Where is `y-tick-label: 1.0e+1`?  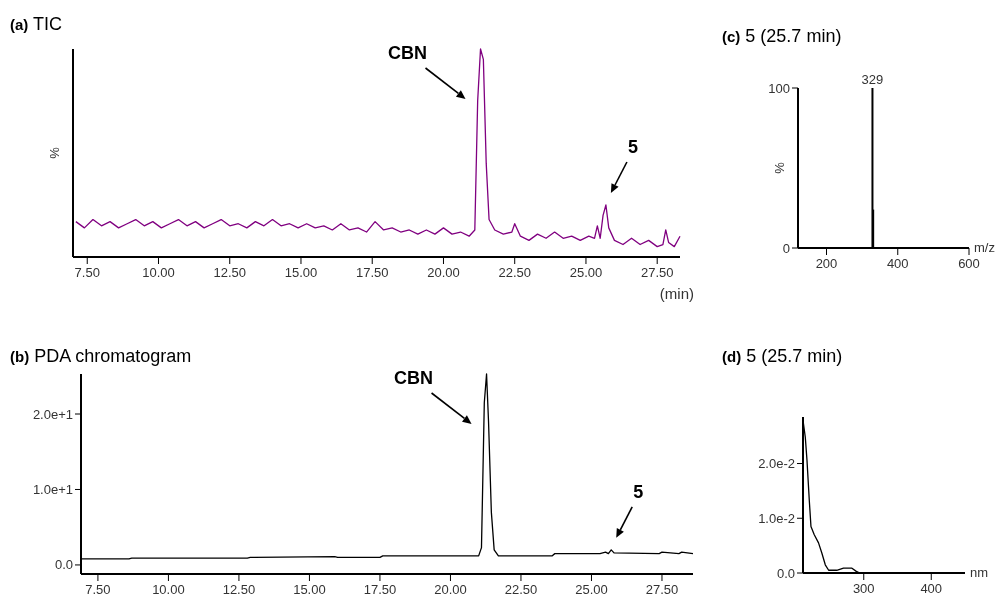
y-tick-label: 1.0e+1 is located at coordinates (52, 490).